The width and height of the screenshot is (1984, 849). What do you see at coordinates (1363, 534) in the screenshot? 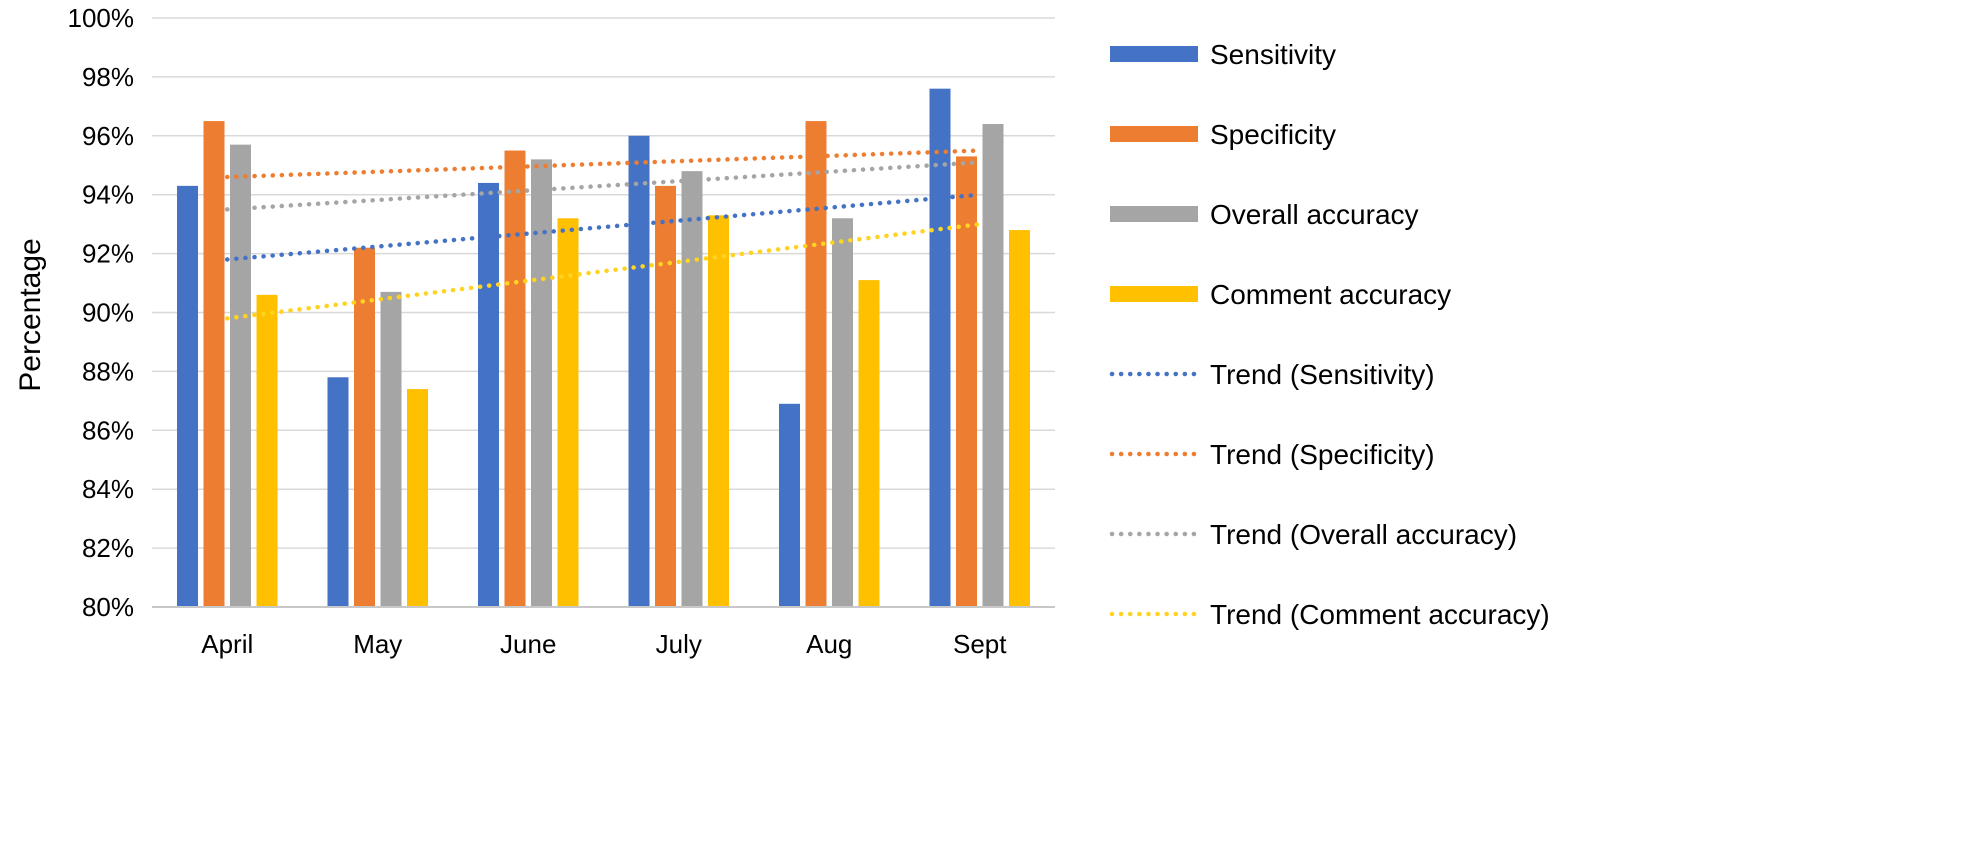
I see `legend-label: Trend (Overall accuracy)` at bounding box center [1363, 534].